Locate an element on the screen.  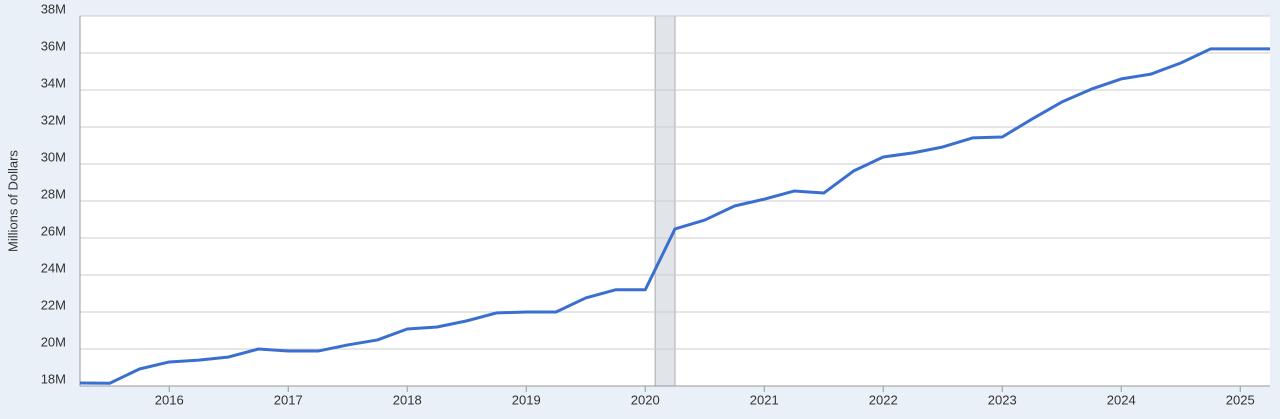
y-tick-label: 18M is located at coordinates (53, 378).